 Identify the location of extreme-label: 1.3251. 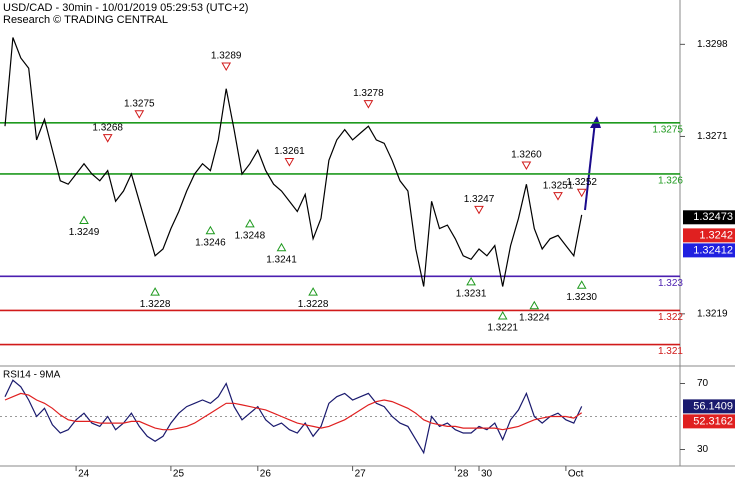
(558, 185).